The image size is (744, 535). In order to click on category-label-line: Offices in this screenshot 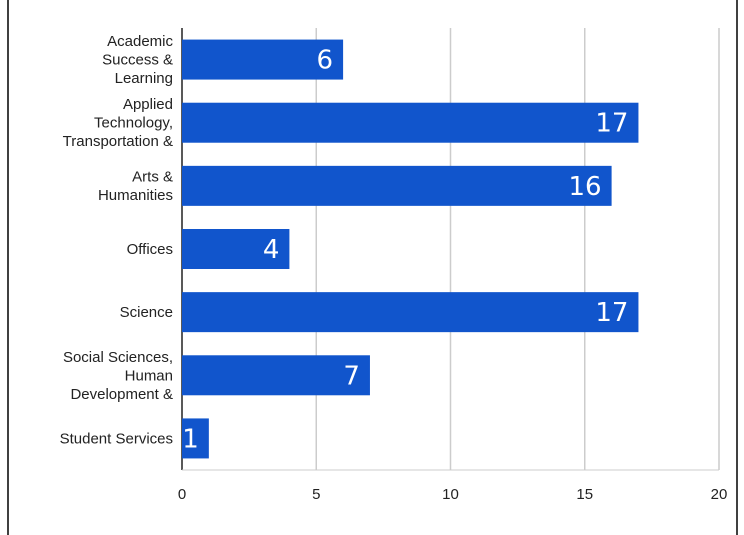, I will do `click(150, 249)`.